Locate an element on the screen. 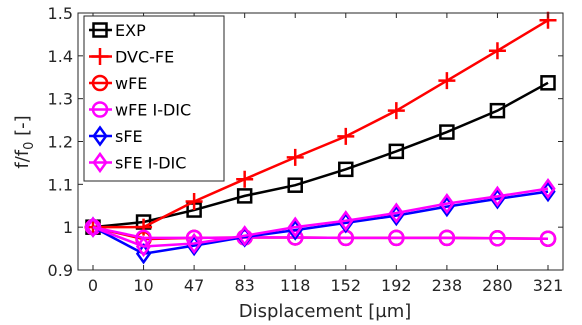  x-tick-label: 280 is located at coordinates (497, 285).